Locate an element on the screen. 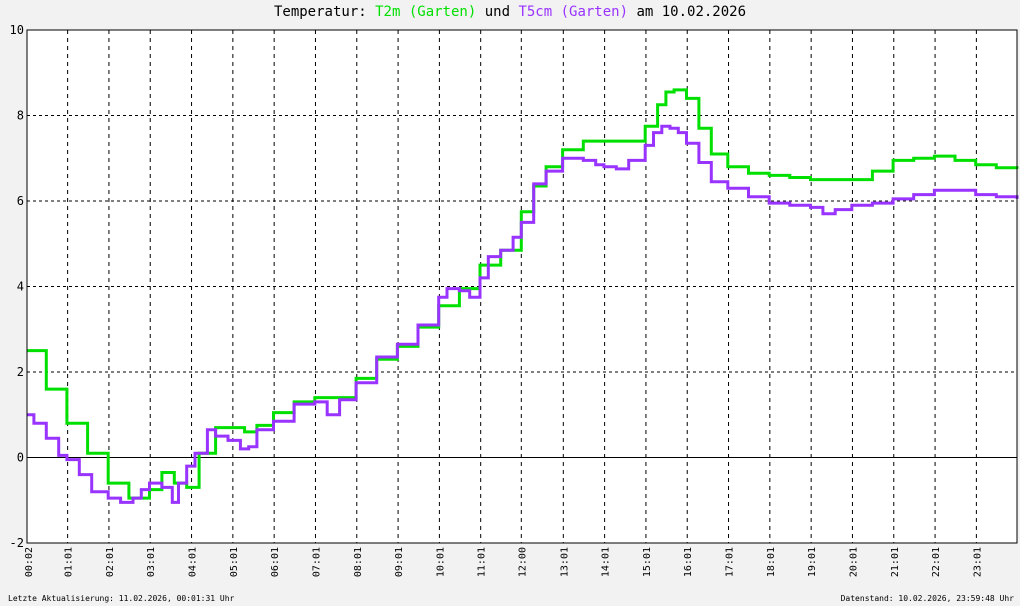 The height and width of the screenshot is (606, 1020). title-series1: T2m (Garten) is located at coordinates (426, 12).